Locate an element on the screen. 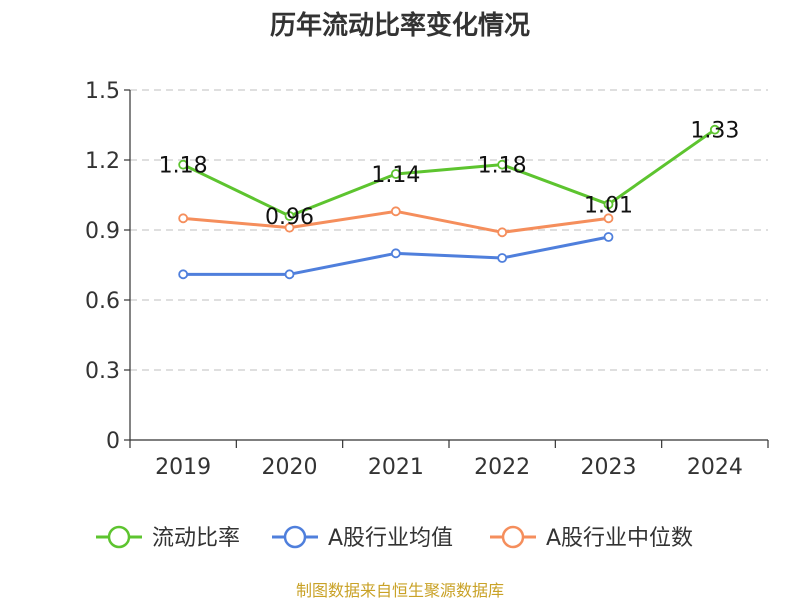 This screenshot has height=600, width=800. data-point-s2-2023 is located at coordinates (608, 218).